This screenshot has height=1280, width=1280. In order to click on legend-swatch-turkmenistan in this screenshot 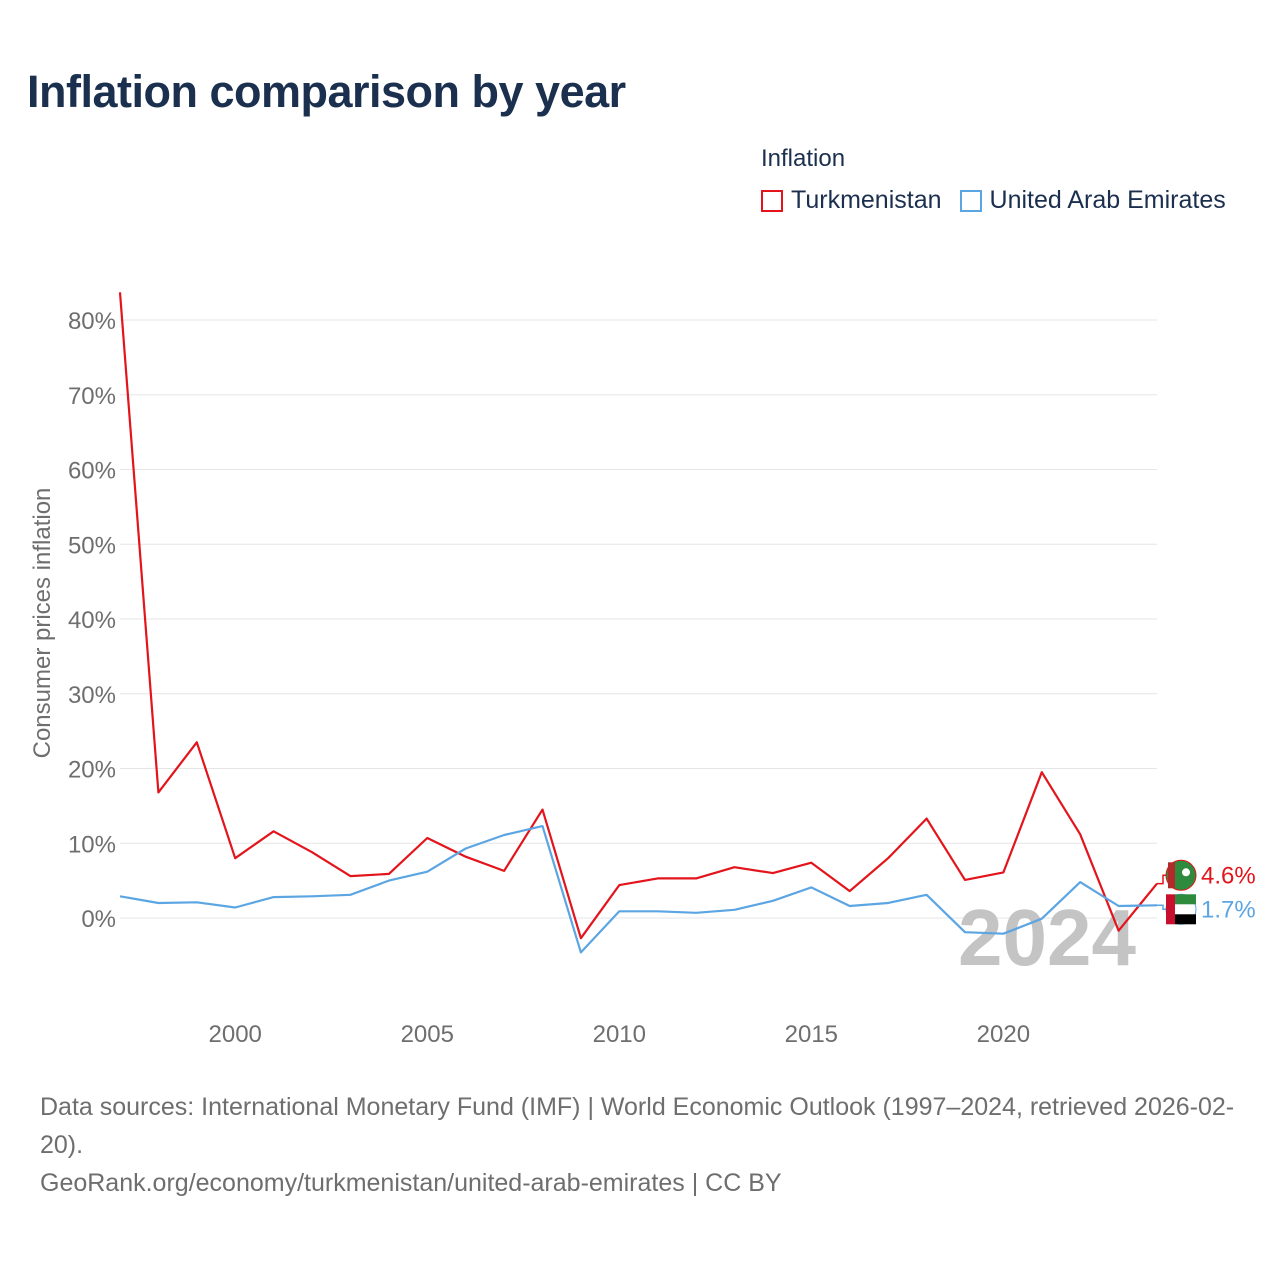, I will do `click(772, 200)`.